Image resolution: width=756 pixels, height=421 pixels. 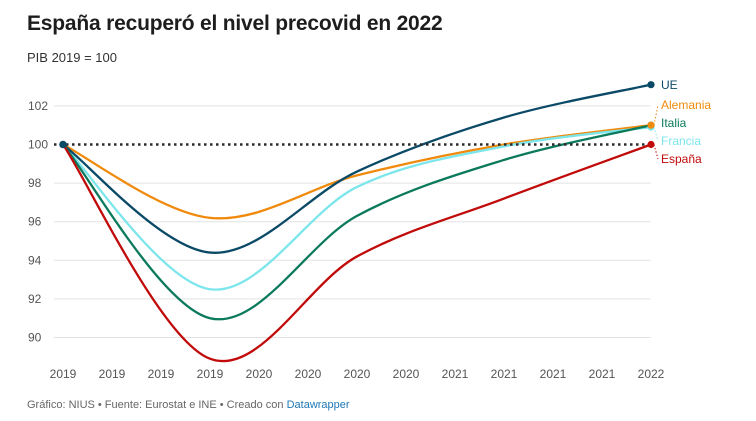 I want to click on x-tick-label-4: 2020, so click(x=259, y=374).